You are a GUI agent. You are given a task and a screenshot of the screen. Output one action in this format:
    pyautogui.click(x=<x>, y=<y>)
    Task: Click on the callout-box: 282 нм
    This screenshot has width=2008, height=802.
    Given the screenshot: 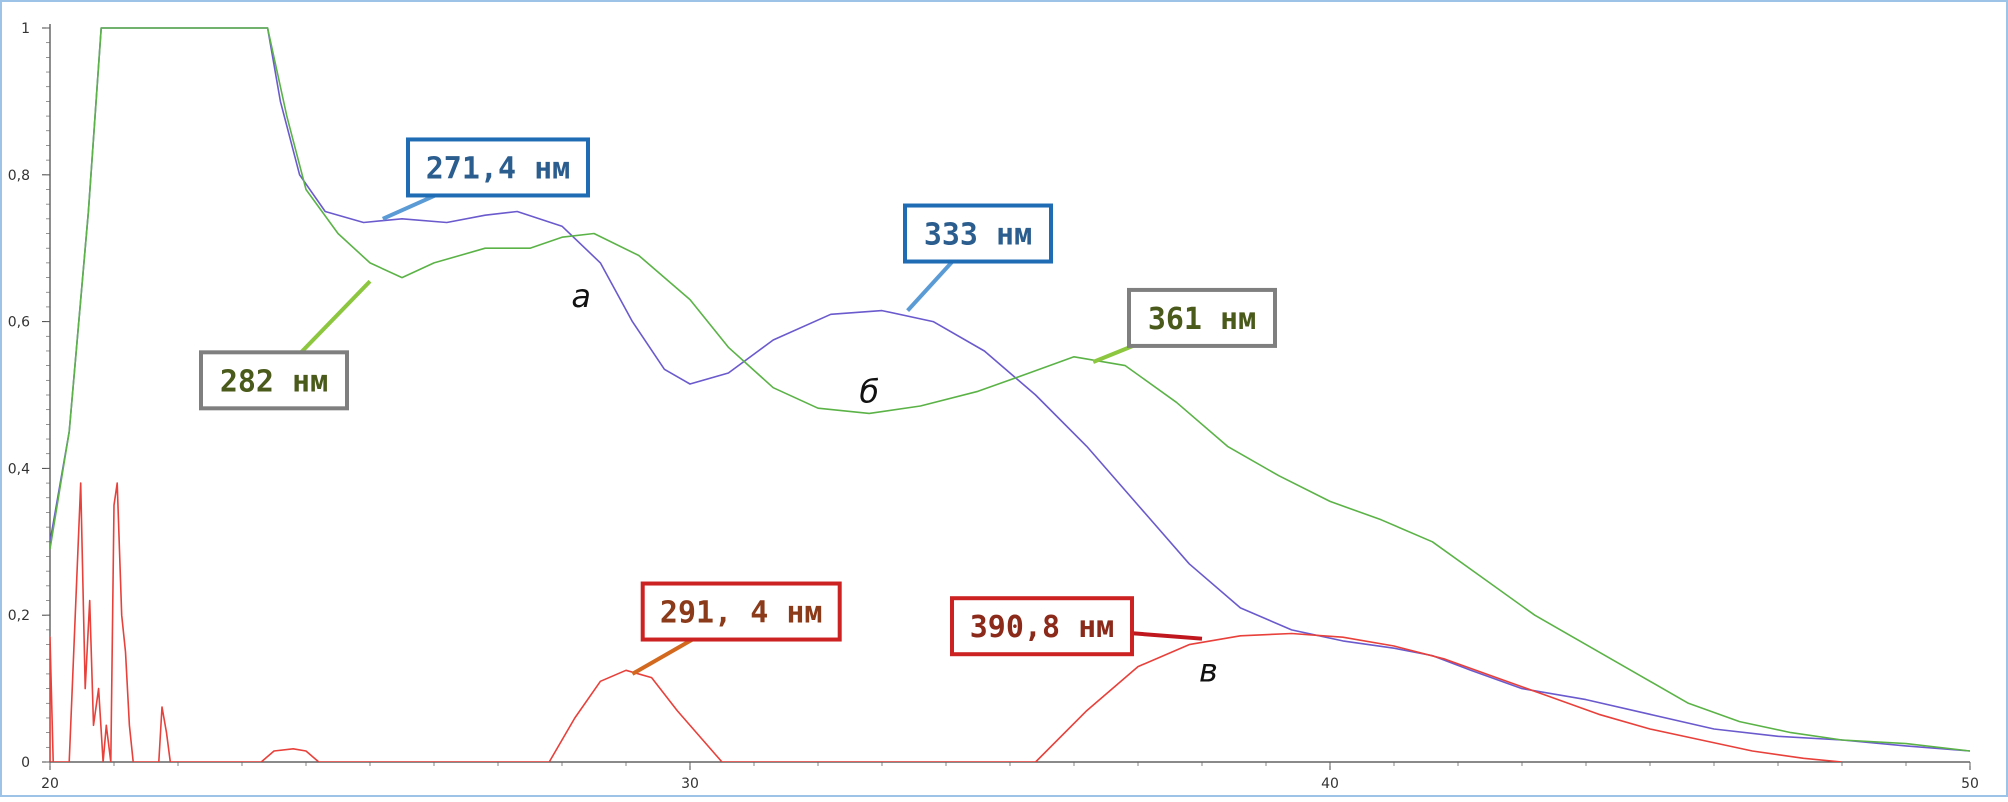 What is the action you would take?
    pyautogui.click(x=274, y=380)
    